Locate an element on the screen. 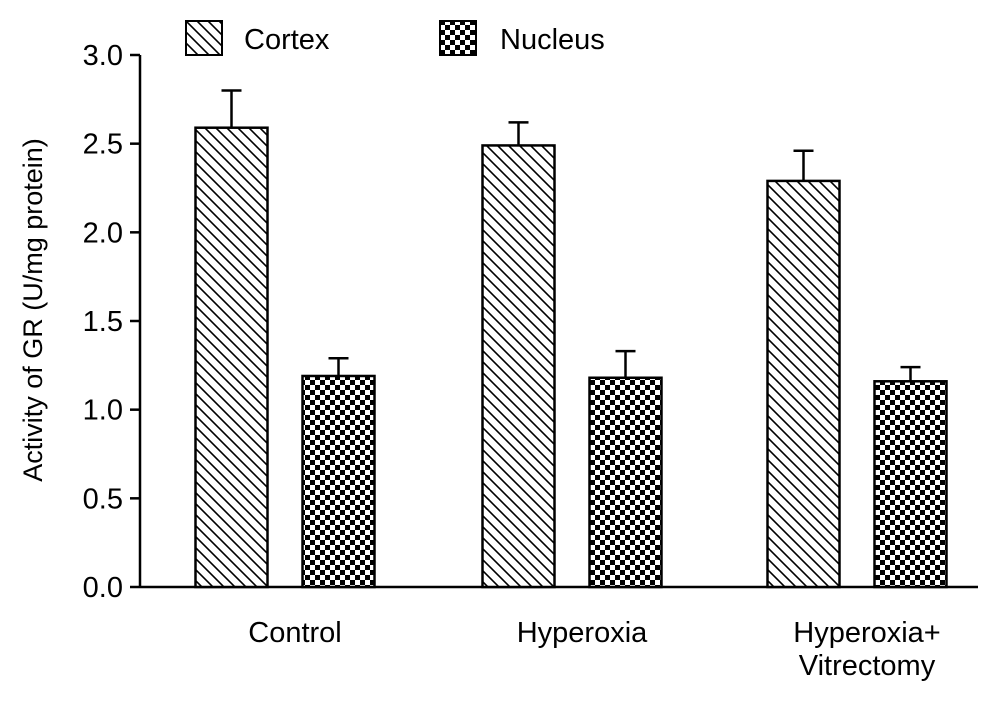 This screenshot has width=1005, height=701. y-tick-label: 0.0 is located at coordinates (103, 588).